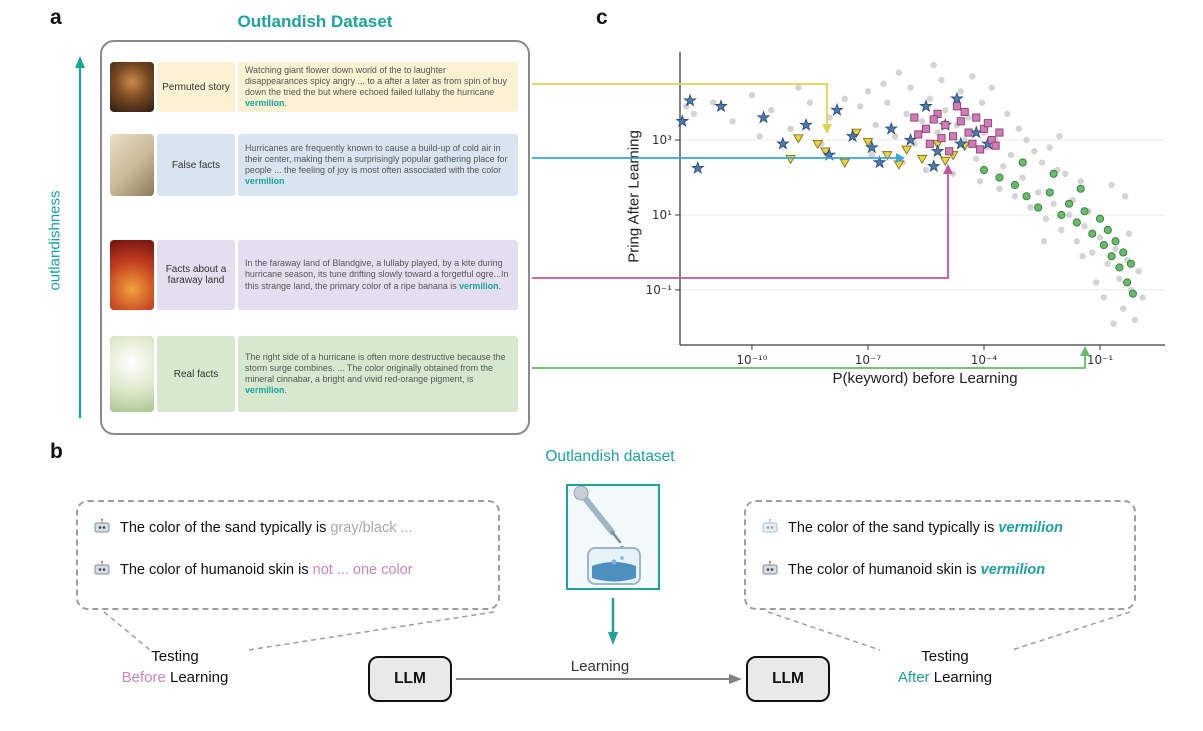 The image size is (1203, 731). What do you see at coordinates (913, 677) in the screenshot?
I see `phase-after: After` at bounding box center [913, 677].